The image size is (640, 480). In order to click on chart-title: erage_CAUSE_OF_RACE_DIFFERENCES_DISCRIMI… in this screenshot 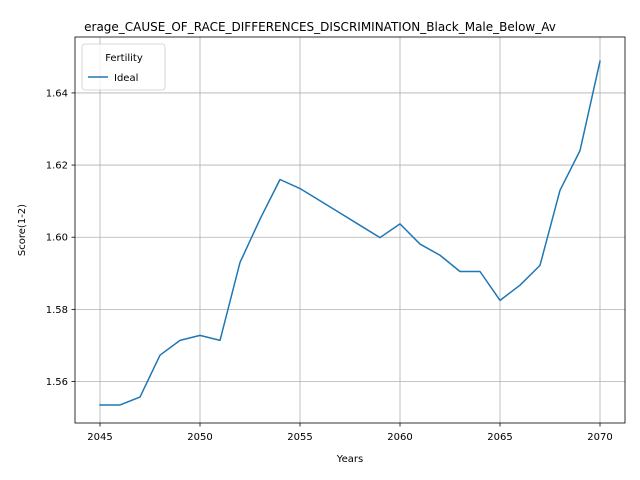, I will do `click(320, 27)`.